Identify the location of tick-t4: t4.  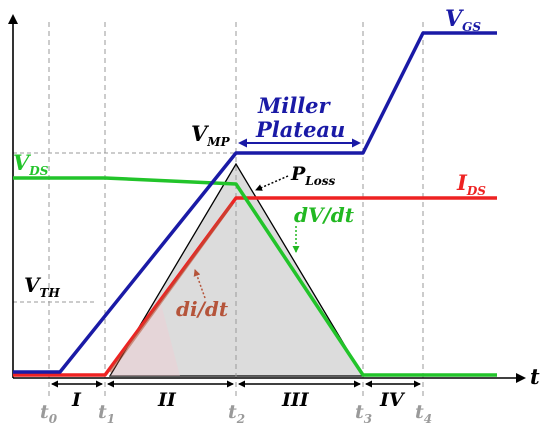
(423, 413).